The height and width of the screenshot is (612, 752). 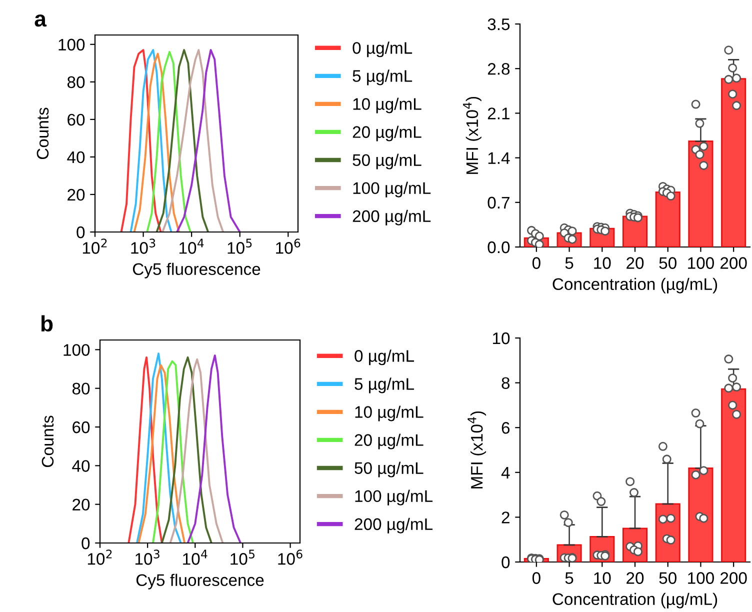 I want to click on y-tick-label: 2.8, so click(x=499, y=69).